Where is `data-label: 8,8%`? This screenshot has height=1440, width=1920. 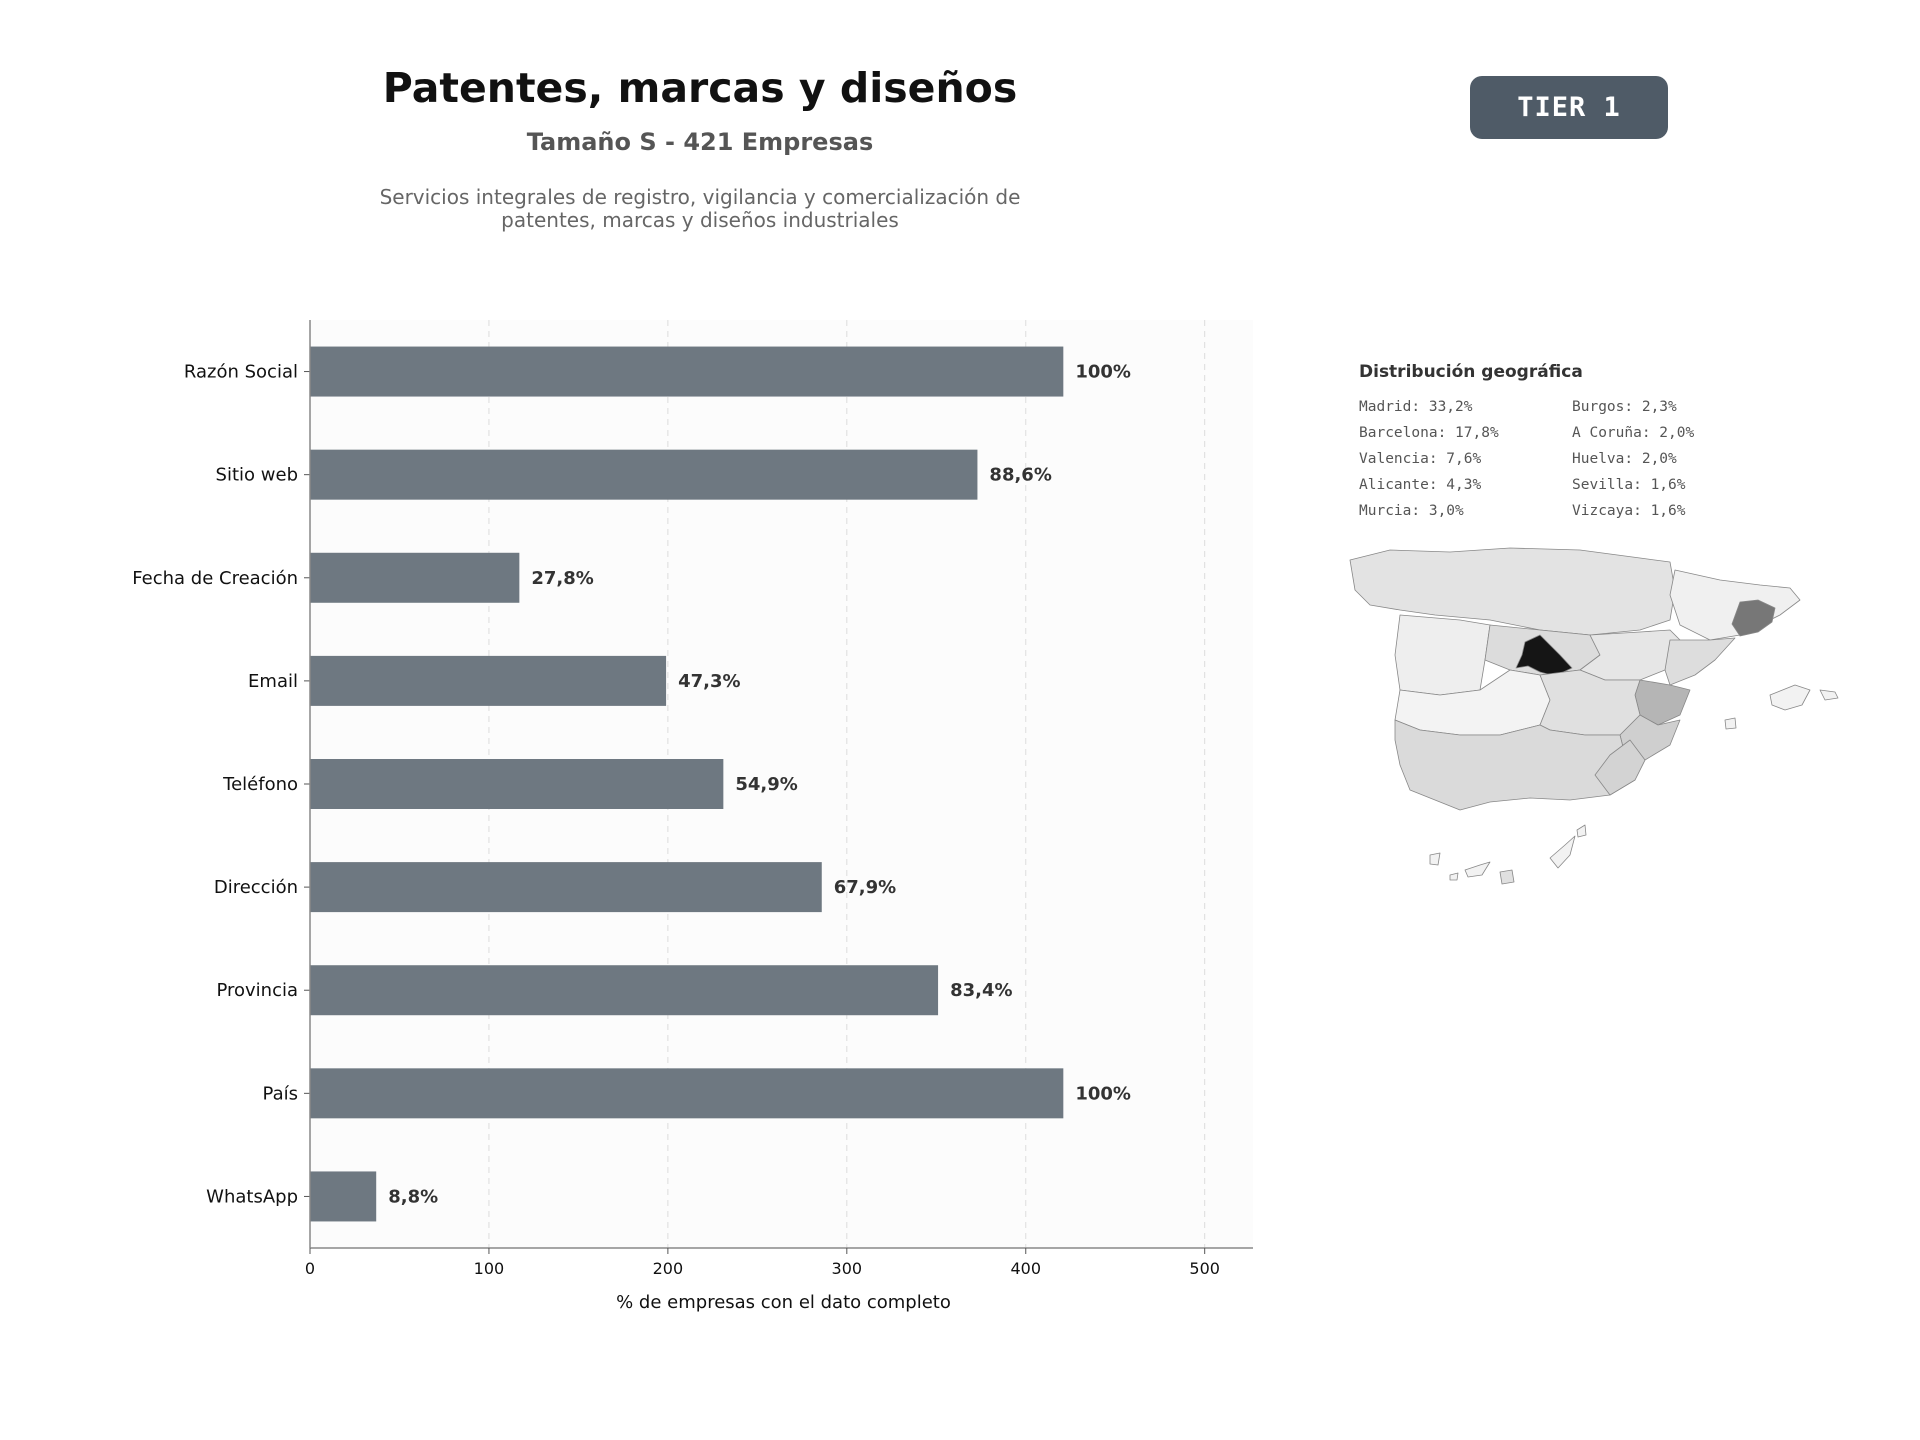
data-label: 8,8% is located at coordinates (413, 1196).